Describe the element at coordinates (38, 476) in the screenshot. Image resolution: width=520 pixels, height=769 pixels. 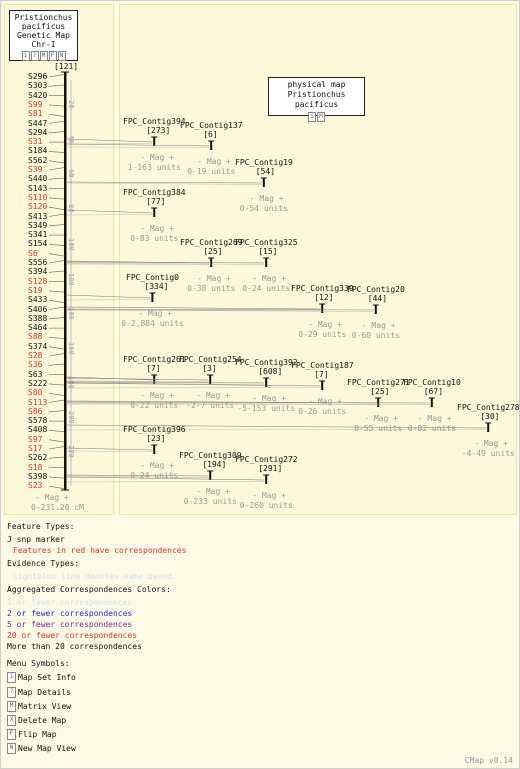
I see `marker-label: S398` at that location.